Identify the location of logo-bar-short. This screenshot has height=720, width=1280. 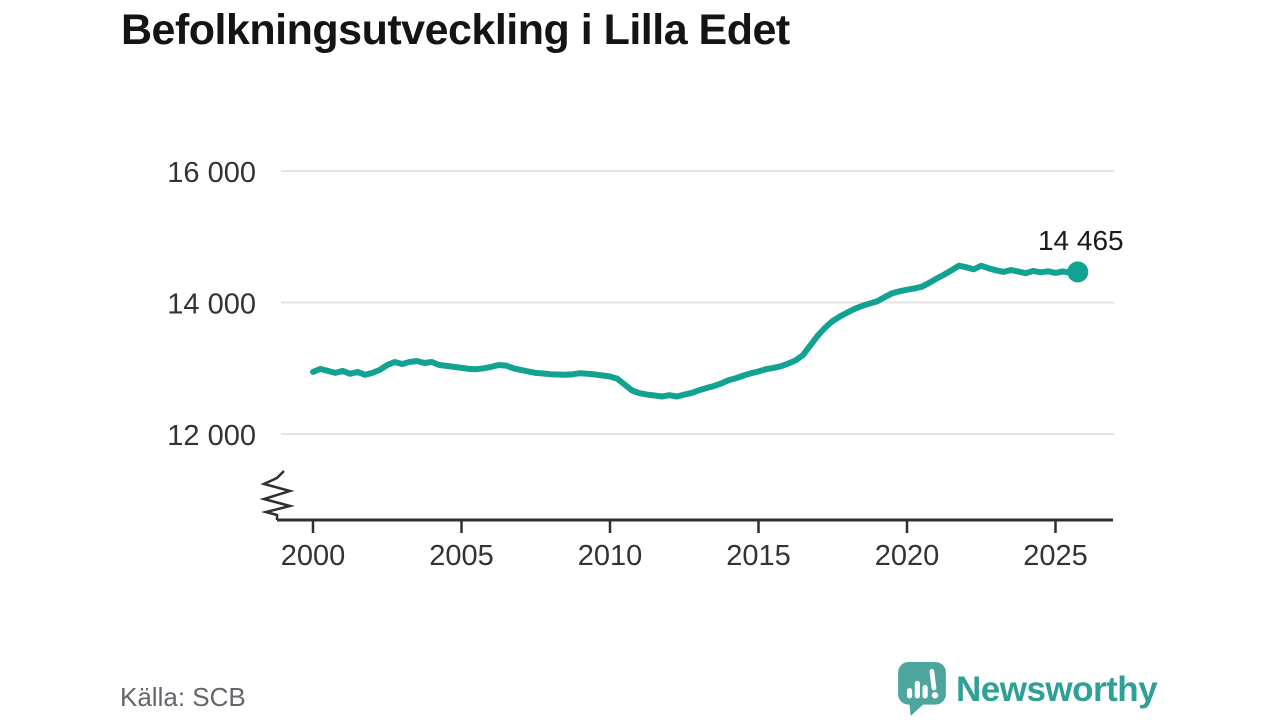
(909, 693).